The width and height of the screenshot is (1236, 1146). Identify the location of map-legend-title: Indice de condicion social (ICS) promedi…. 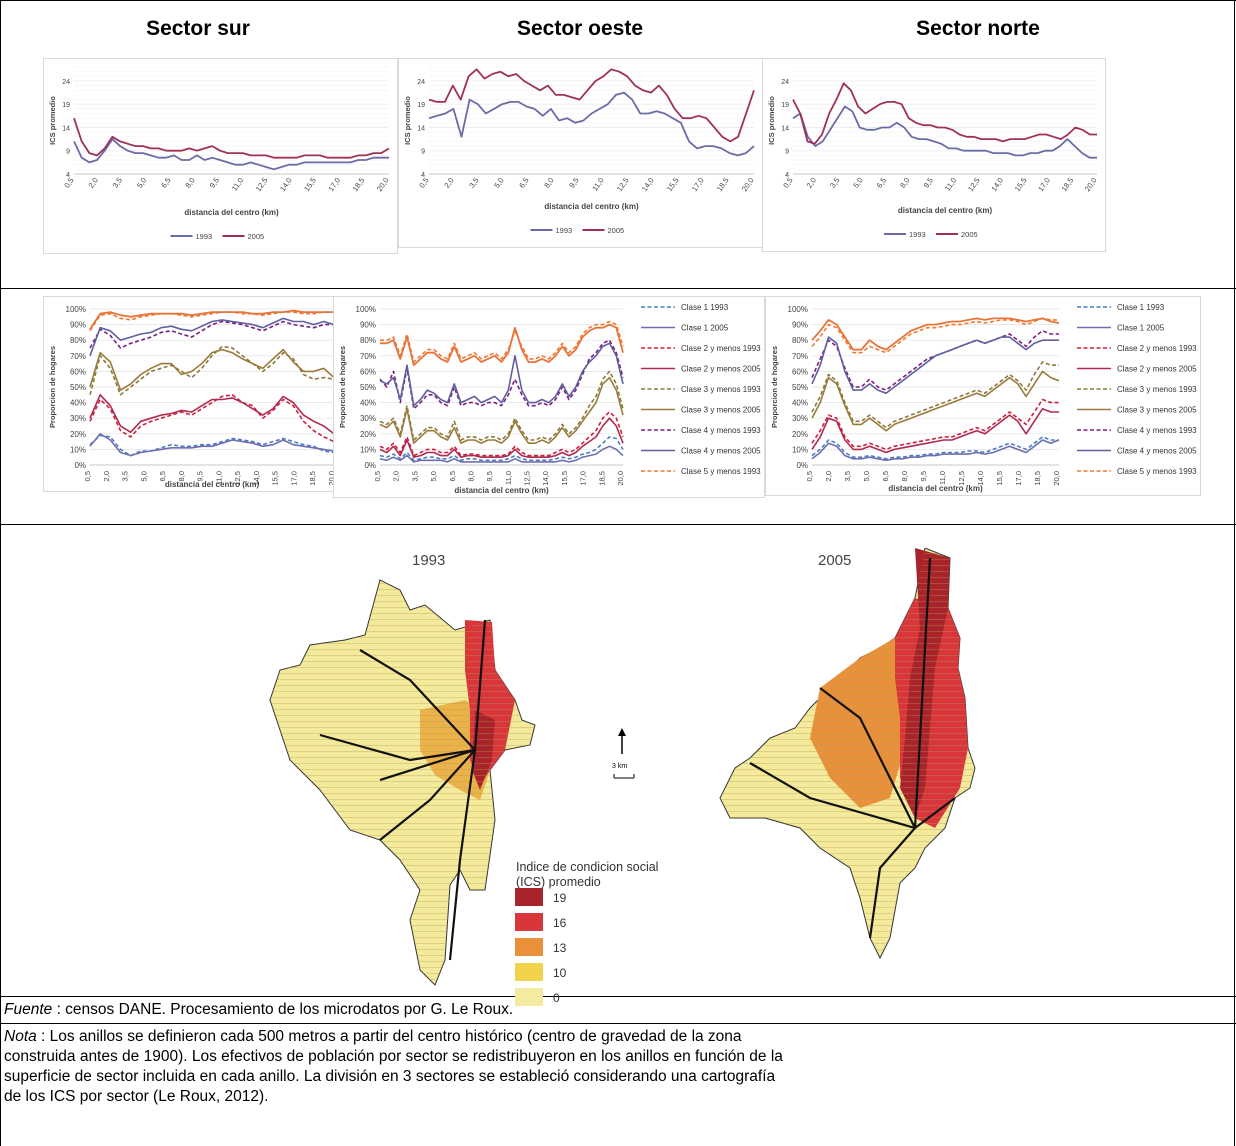
(587, 875).